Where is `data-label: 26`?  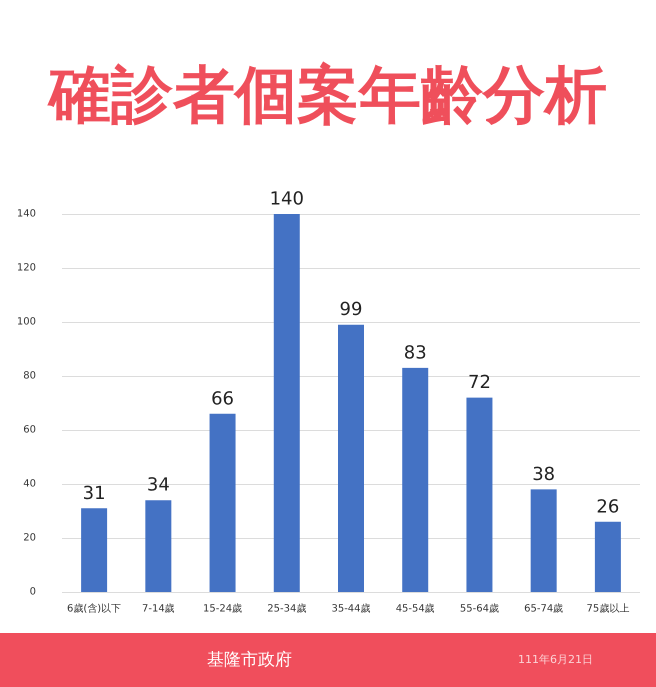
data-label: 26 is located at coordinates (608, 507).